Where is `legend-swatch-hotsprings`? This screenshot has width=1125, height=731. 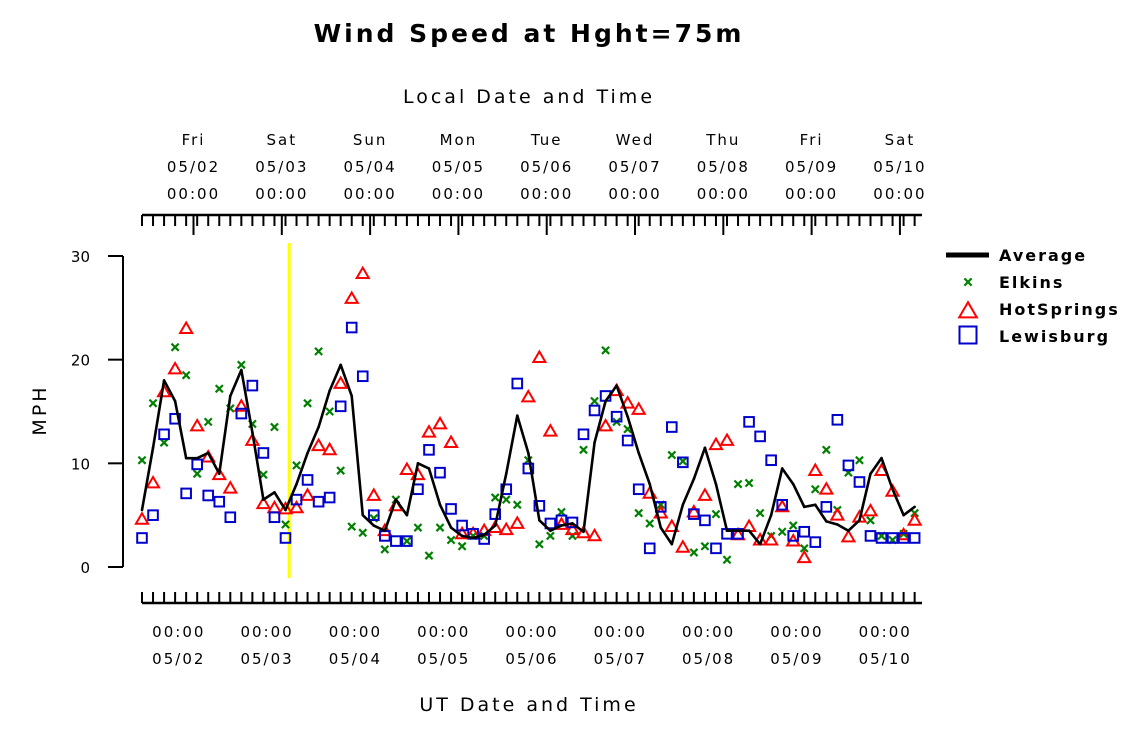
legend-swatch-hotsprings is located at coordinates (968, 309).